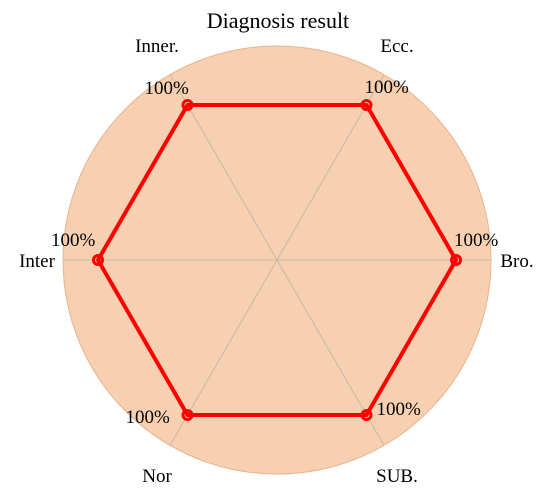 This screenshot has height=488, width=550. Describe the element at coordinates (396, 46) in the screenshot. I see `axis-label-ecc: Ecc.` at that location.